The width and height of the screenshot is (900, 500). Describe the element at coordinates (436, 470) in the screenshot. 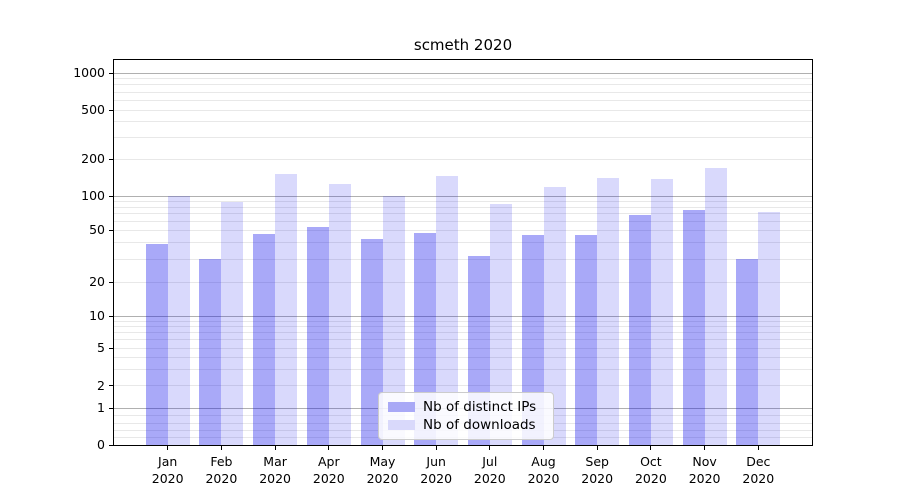

I see `x-tick-label: Jun 2020` at that location.